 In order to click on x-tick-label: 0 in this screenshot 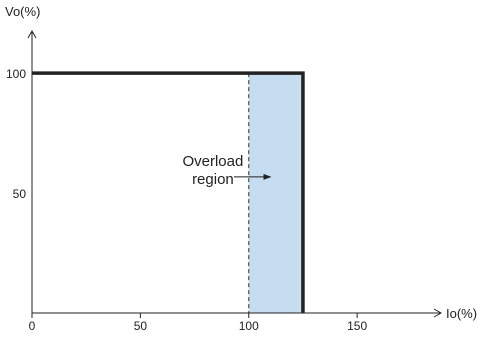, I will do `click(32, 326)`.